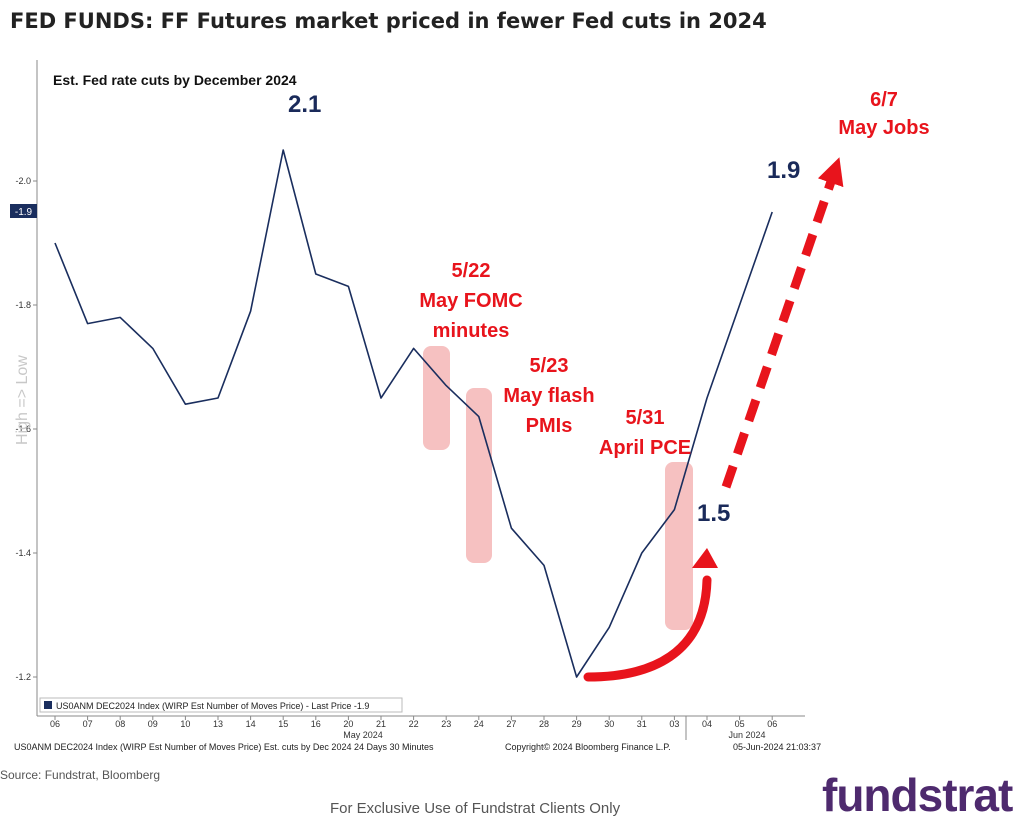  What do you see at coordinates (782, 323) in the screenshot?
I see `jobs-dashed-arrow` at bounding box center [782, 323].